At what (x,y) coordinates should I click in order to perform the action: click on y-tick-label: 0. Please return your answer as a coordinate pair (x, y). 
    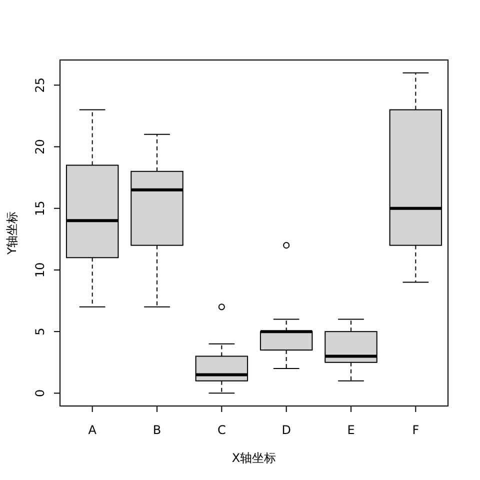
    Looking at the image, I should click on (40, 393).